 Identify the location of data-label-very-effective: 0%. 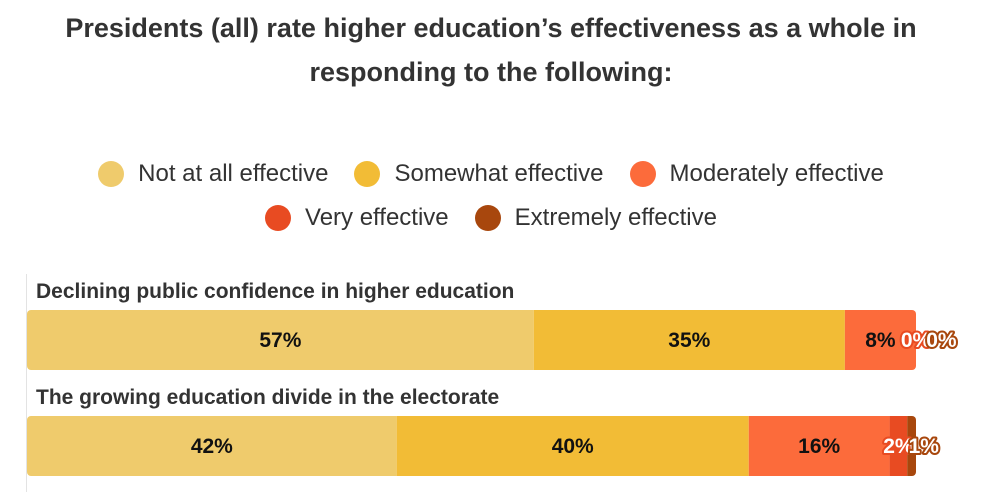
(916, 340).